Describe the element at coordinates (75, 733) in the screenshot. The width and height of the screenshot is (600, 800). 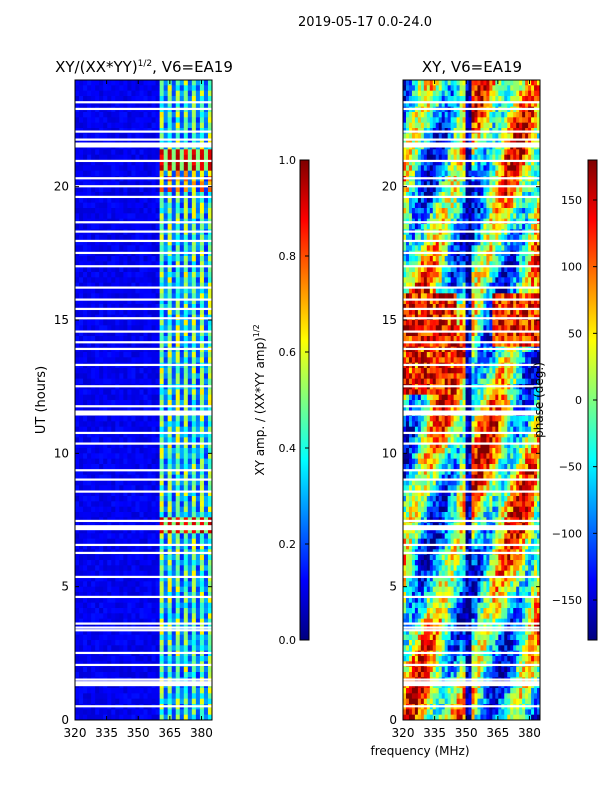
I see `x-tick-label: 320` at that location.